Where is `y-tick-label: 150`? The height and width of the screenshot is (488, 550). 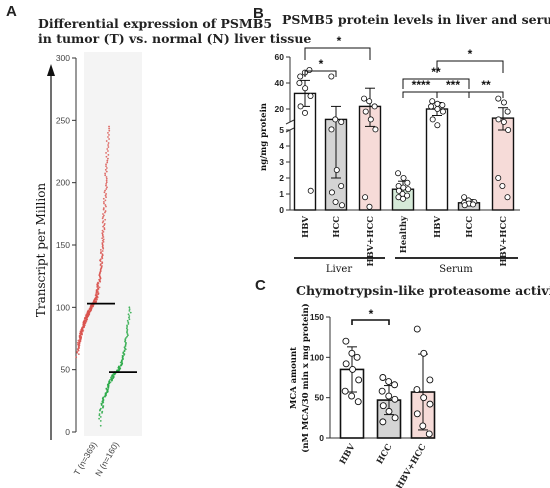
y-tick-label: 150 is located at coordinates (317, 317).